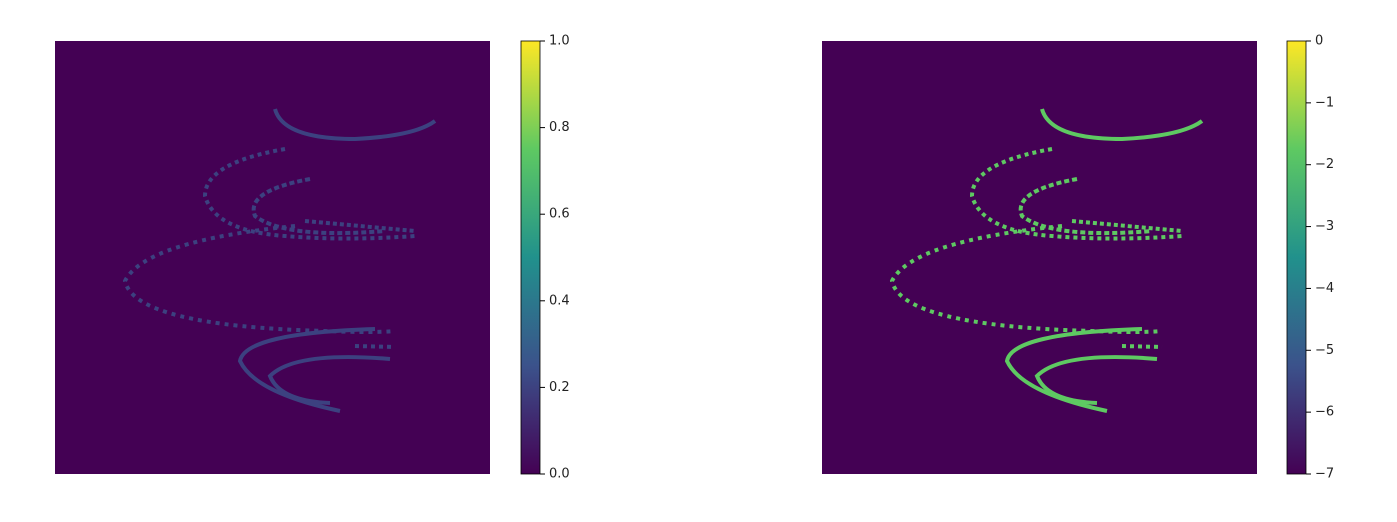  I want to click on colorbar-tick-label: 0.0, so click(559, 474).